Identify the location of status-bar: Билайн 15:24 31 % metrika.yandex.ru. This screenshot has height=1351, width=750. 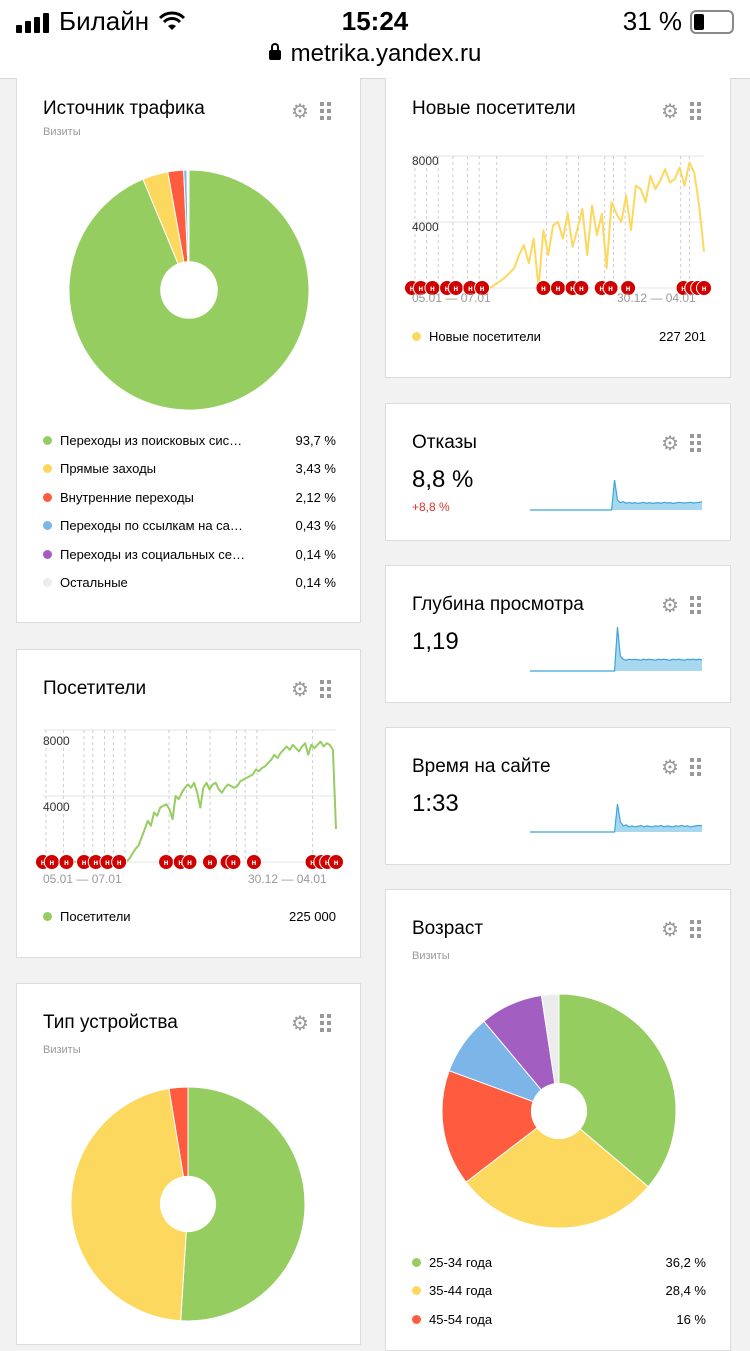
(375, 39).